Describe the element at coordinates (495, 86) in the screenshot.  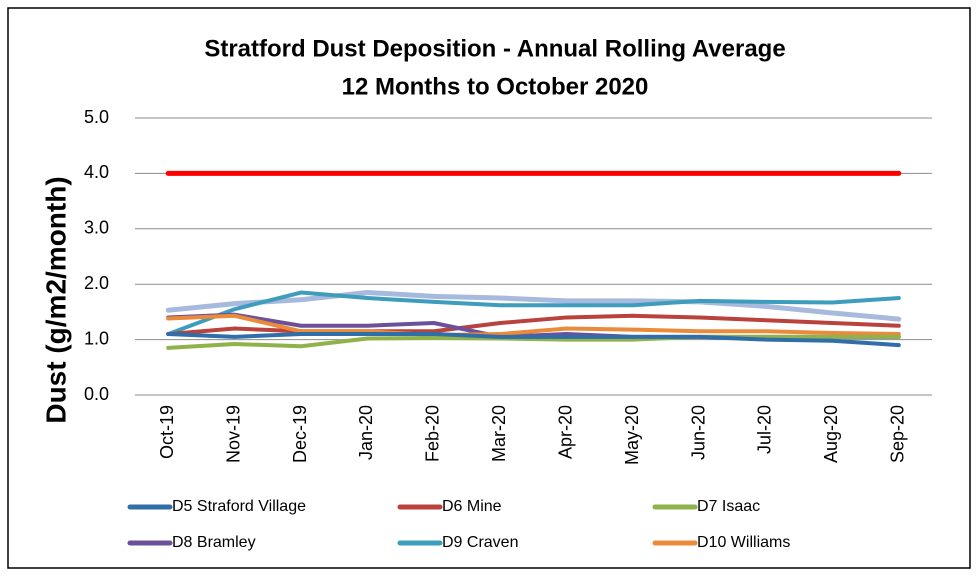
I see `chart-subtitle: 12 Months to October 2020` at that location.